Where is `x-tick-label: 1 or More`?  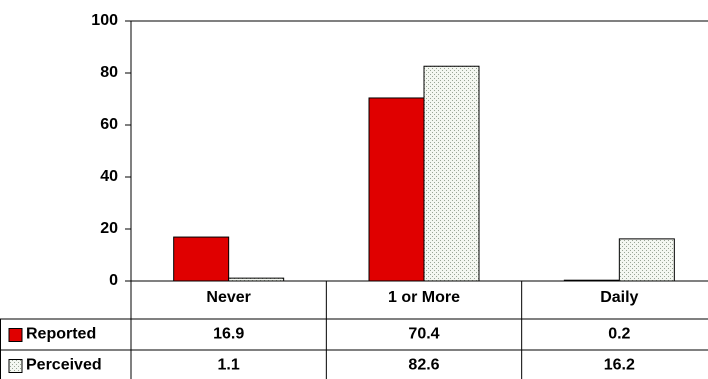
x-tick-label: 1 or More is located at coordinates (424, 297).